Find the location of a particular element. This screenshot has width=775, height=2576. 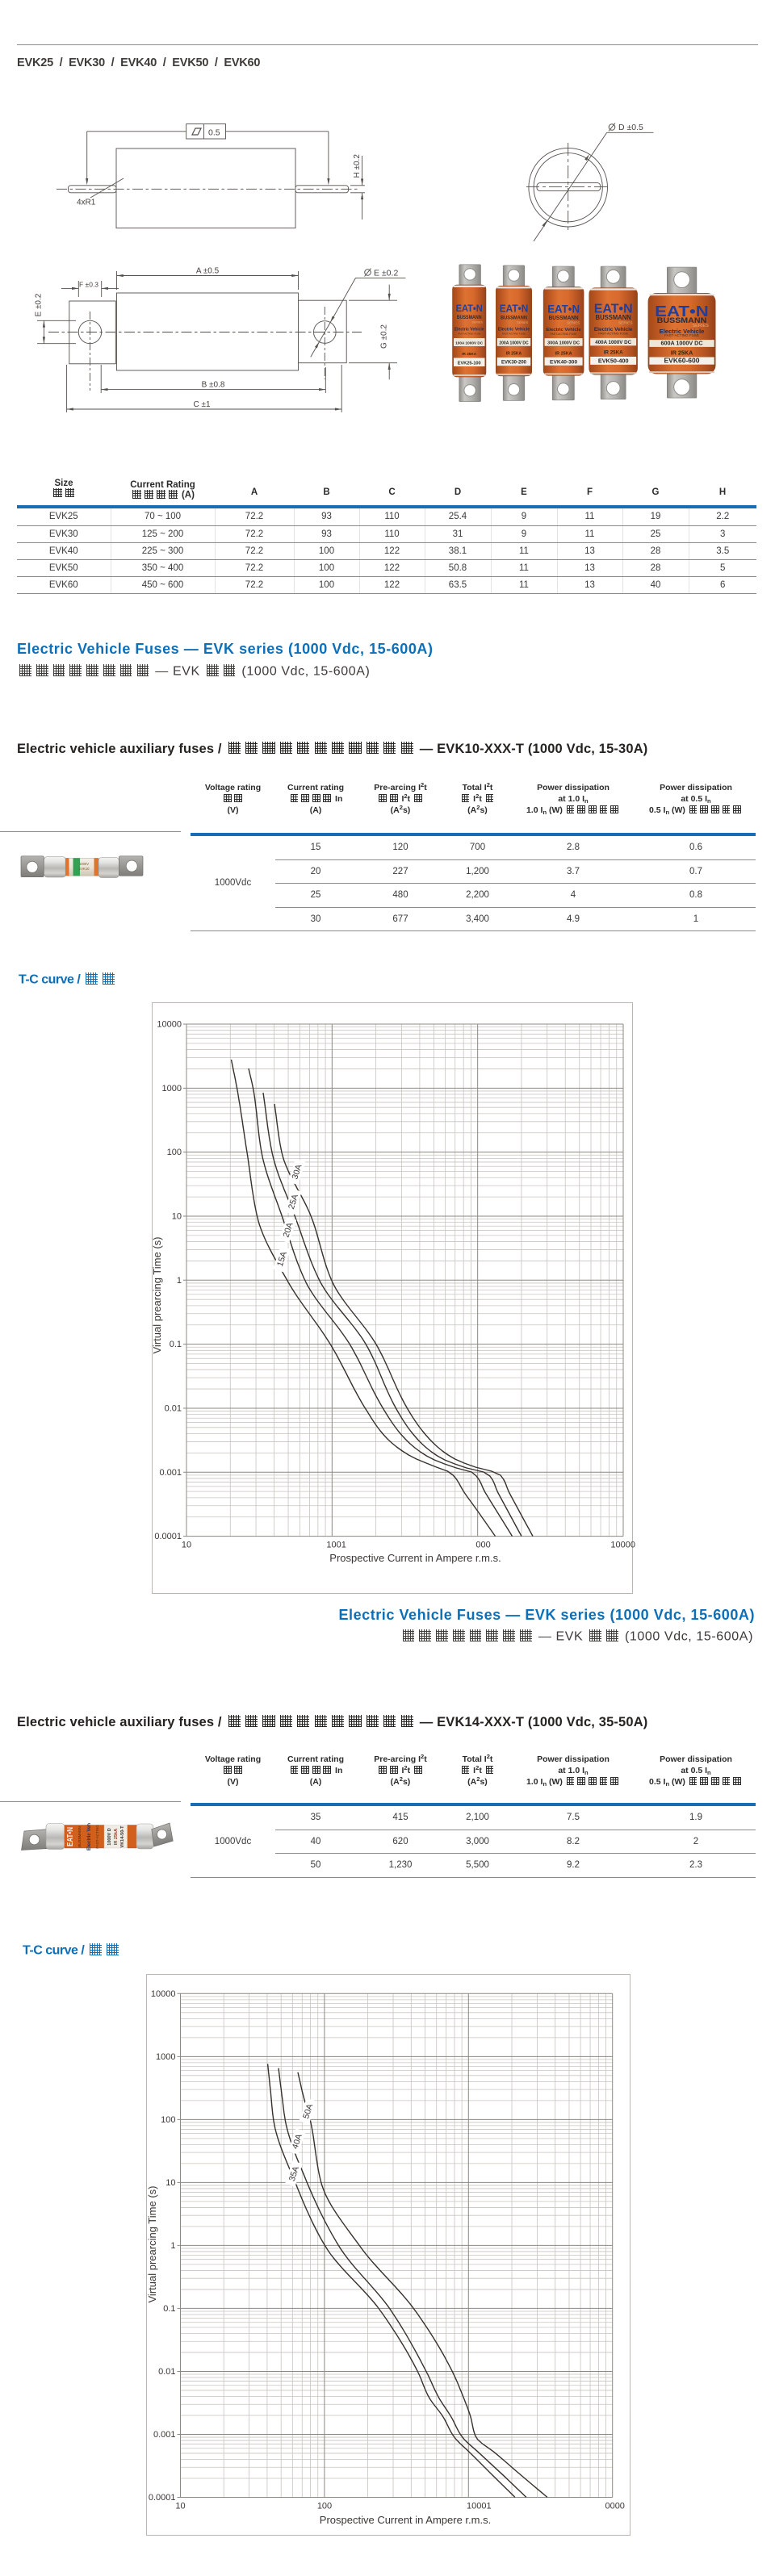

svg-text: 4xR1 is located at coordinates (86, 203).